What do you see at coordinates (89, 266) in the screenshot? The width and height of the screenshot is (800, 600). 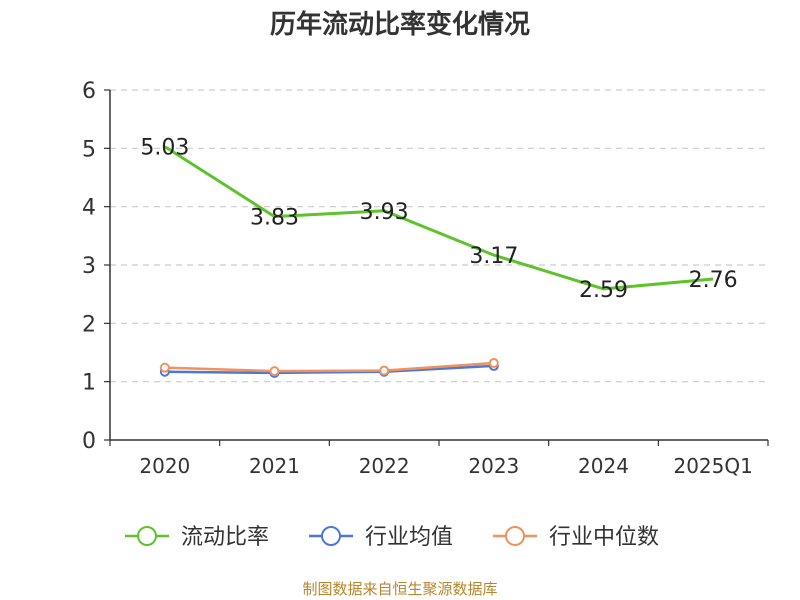 I see `y-tick-label: 3` at bounding box center [89, 266].